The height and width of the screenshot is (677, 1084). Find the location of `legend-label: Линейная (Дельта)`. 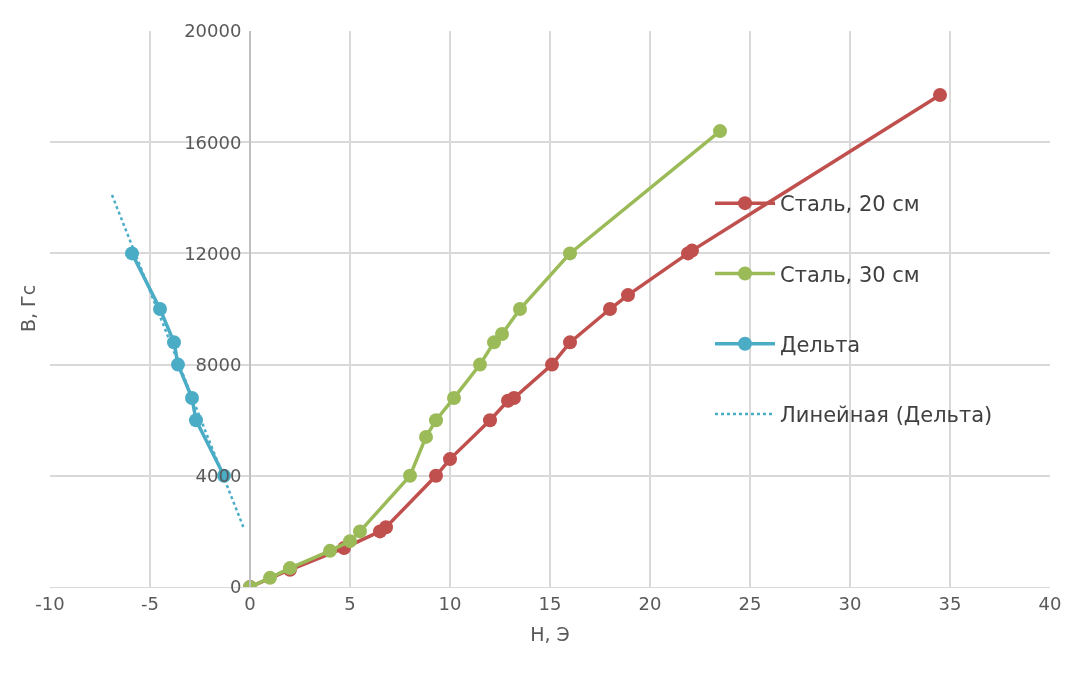

legend-label: Линейная (Дельта) is located at coordinates (886, 415).